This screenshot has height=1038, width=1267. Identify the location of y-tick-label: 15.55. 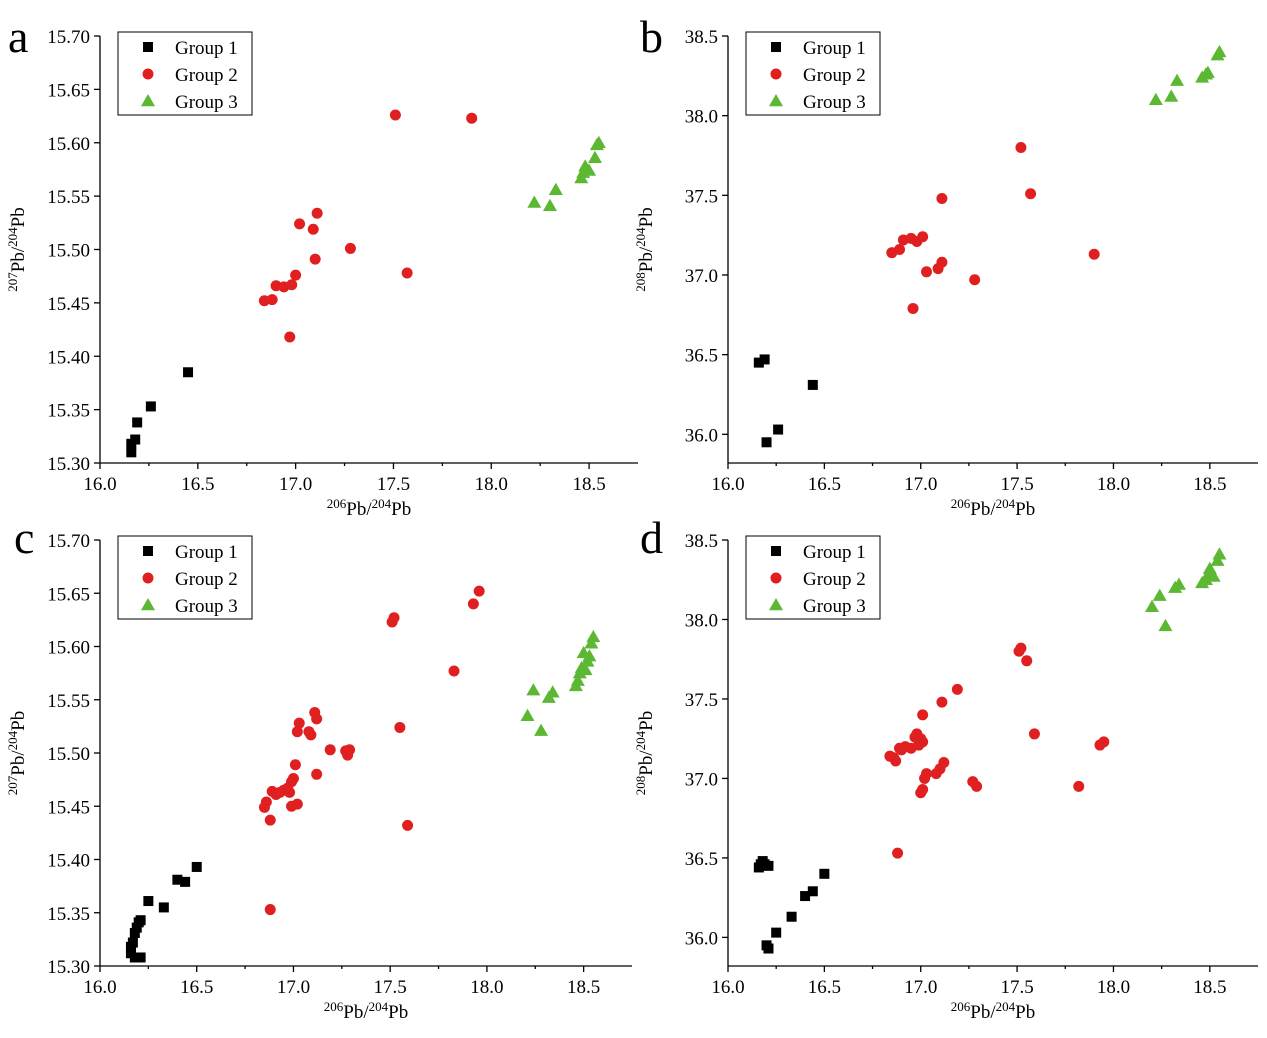
(68, 701).